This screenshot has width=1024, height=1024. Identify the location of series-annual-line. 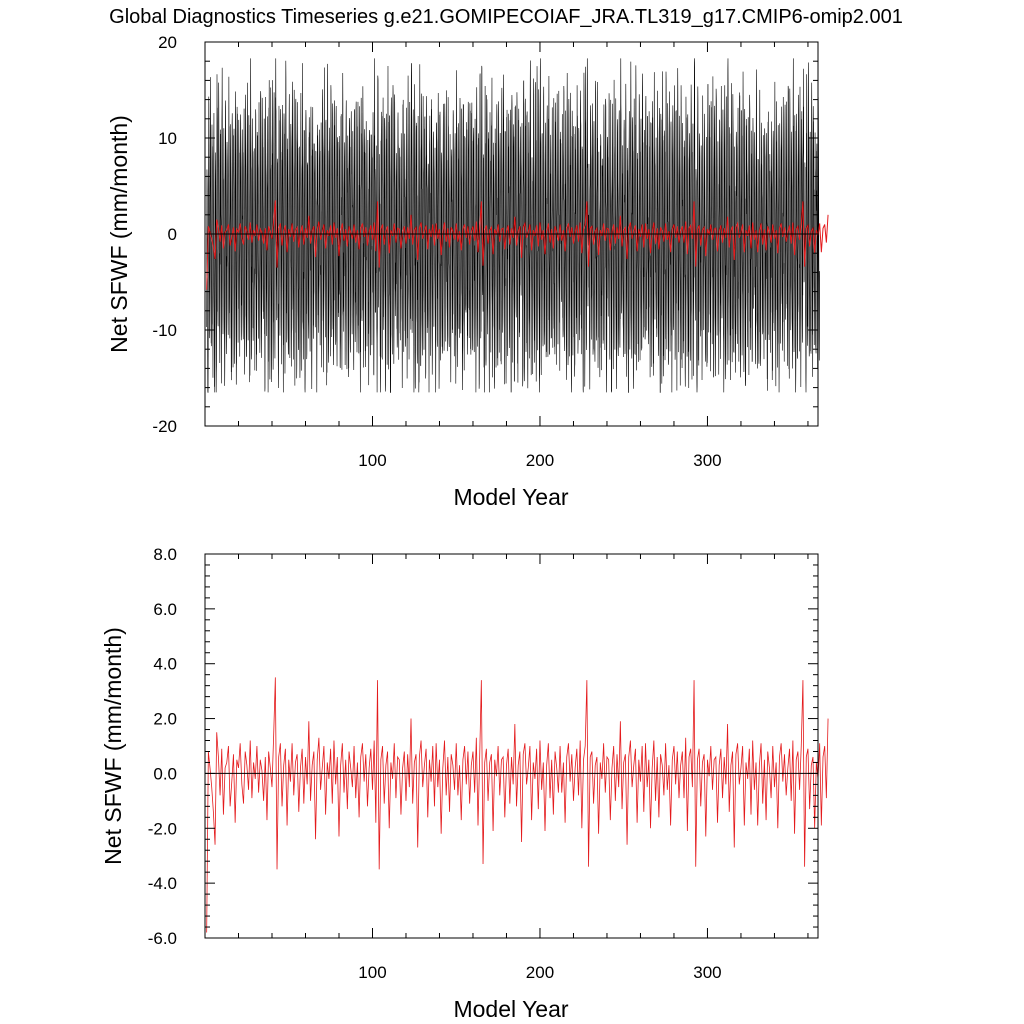
(517, 245).